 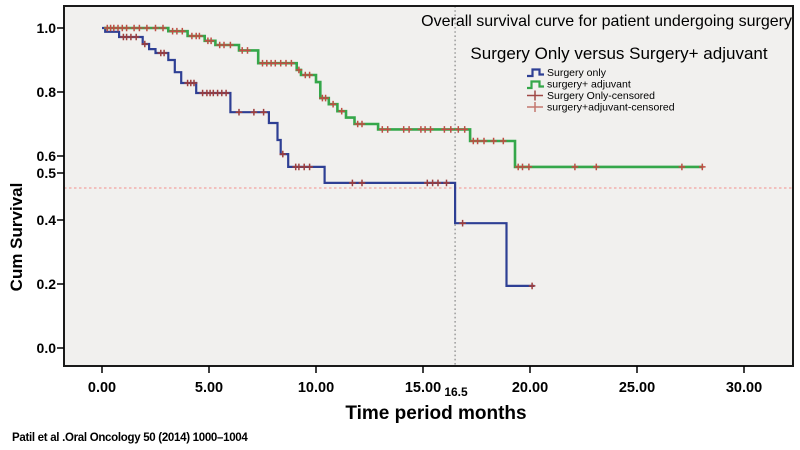 What do you see at coordinates (611, 108) in the screenshot?
I see `legend-label: surgery+adjuvant-censored` at bounding box center [611, 108].